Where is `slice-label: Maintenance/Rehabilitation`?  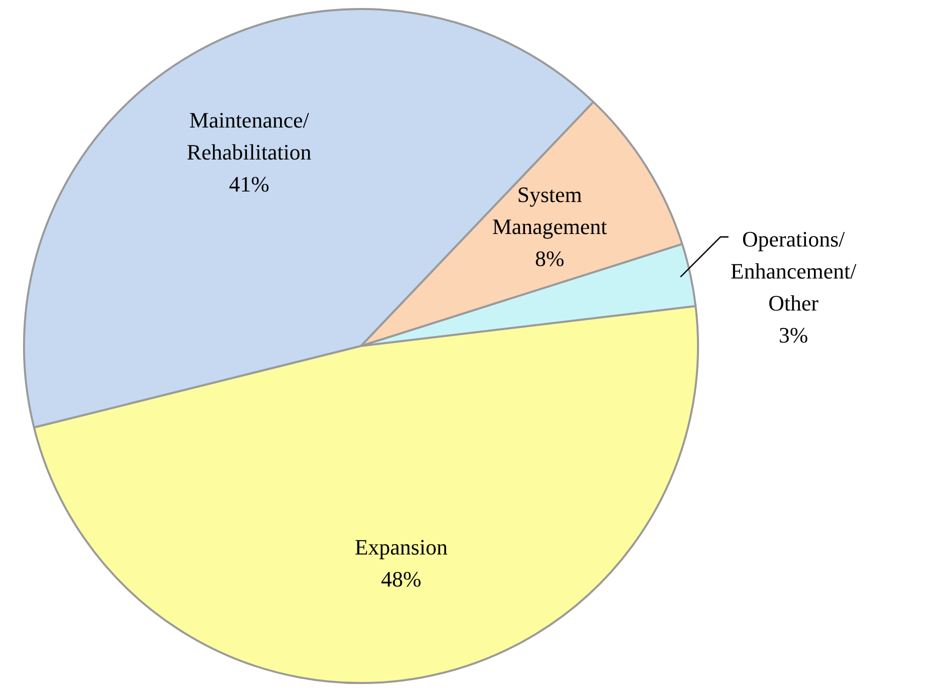
slice-label: Maintenance/Rehabilitation is located at coordinates (249, 136).